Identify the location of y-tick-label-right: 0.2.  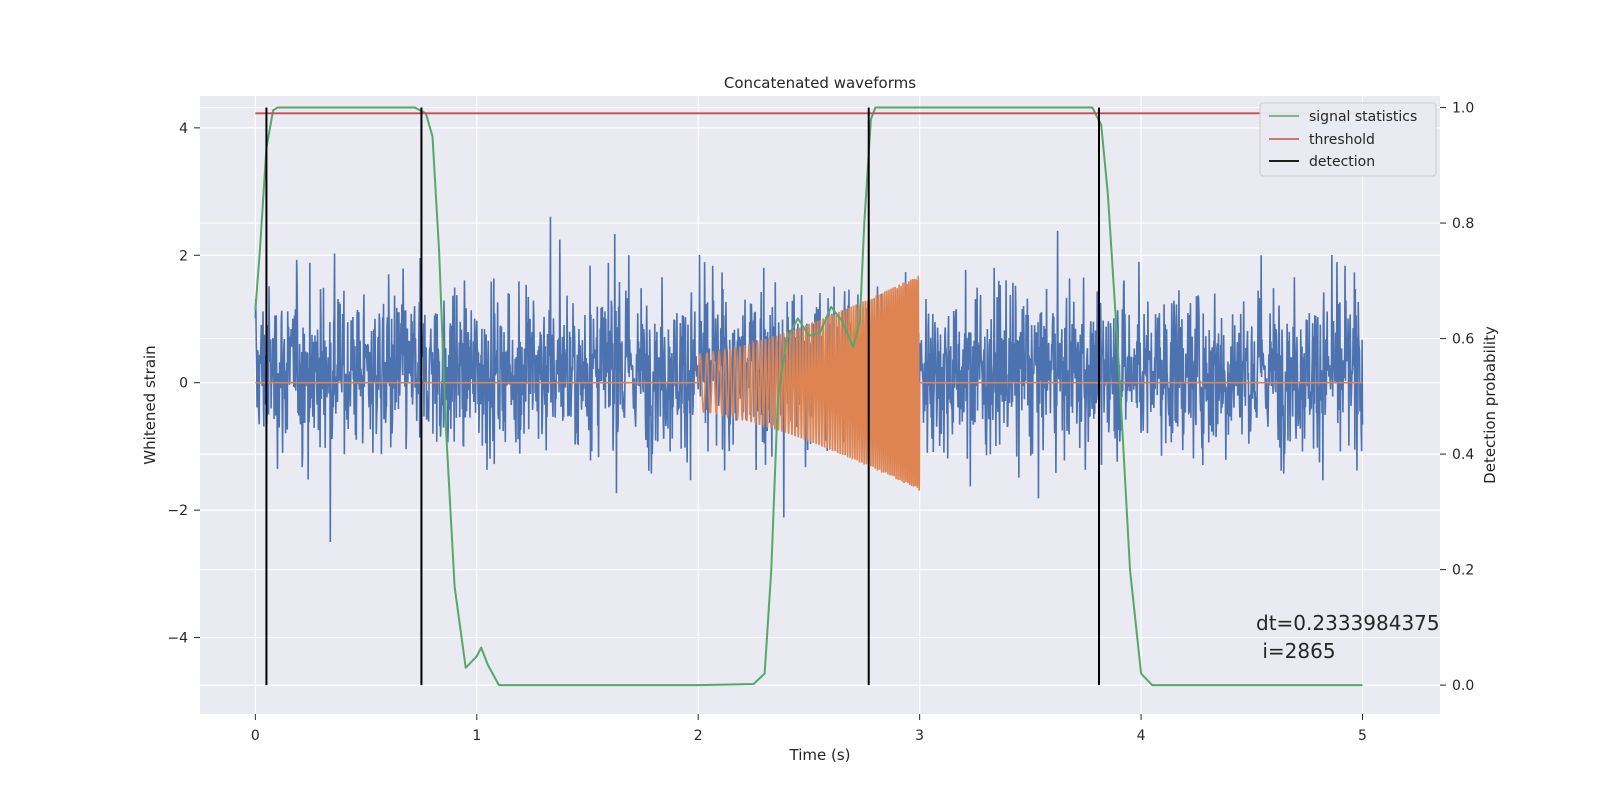
(1463, 571).